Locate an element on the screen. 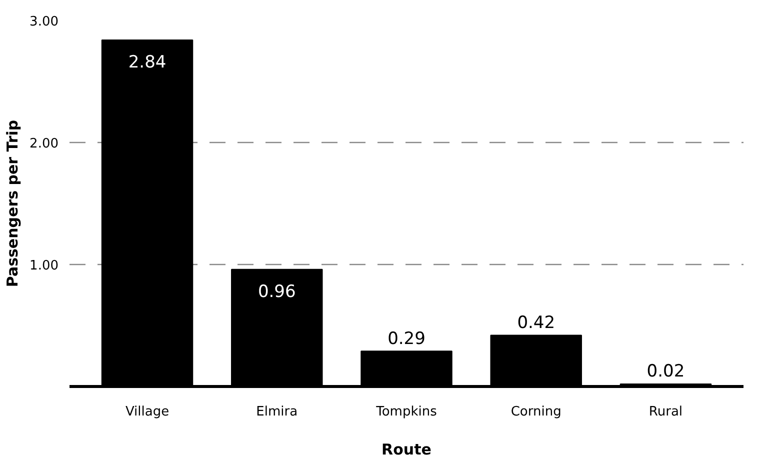  x-tick-label: Tompkins is located at coordinates (406, 412).